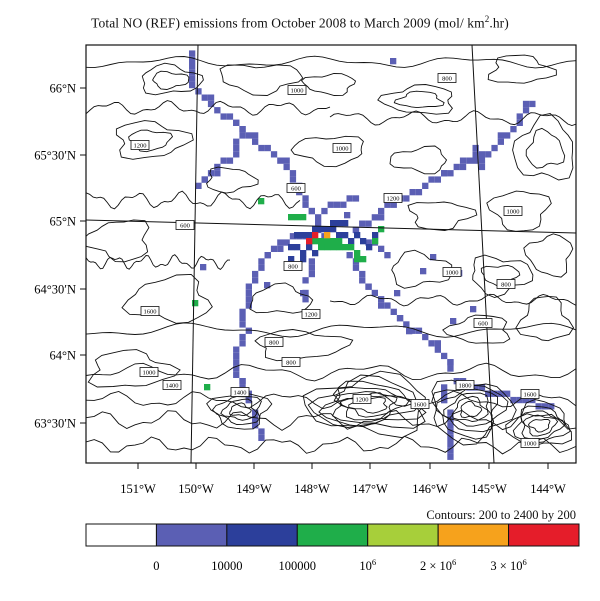  What do you see at coordinates (489, 489) in the screenshot?
I see `lon-label: 145°W` at bounding box center [489, 489].